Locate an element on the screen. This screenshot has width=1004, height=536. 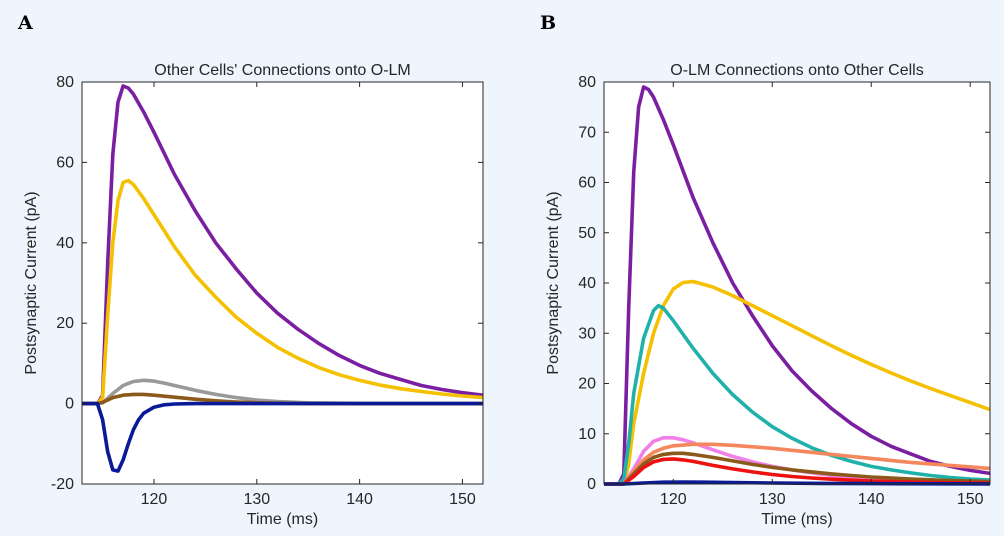
x-tick-label-a: 140 is located at coordinates (359, 499).